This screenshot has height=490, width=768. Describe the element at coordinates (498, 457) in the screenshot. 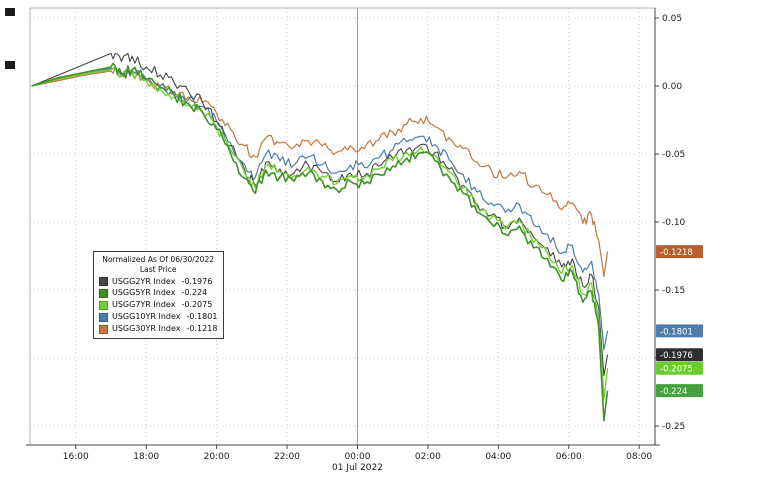

I see `x-tick-label: 04:00` at that location.